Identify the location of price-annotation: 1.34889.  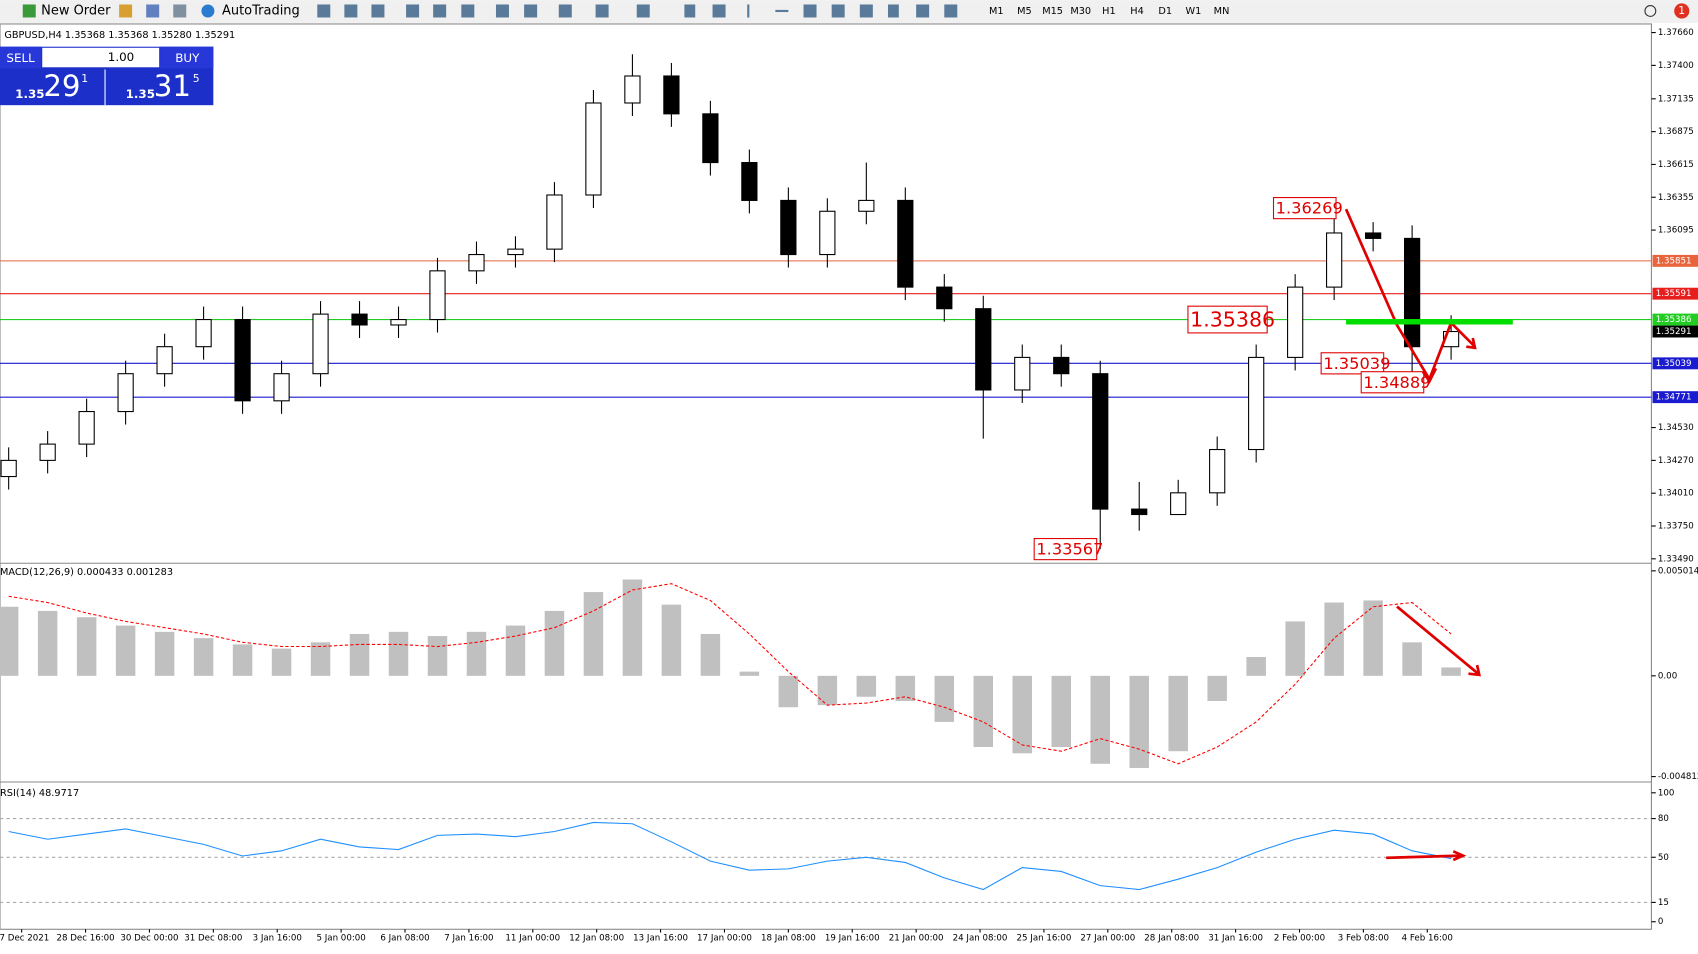
(1396, 382).